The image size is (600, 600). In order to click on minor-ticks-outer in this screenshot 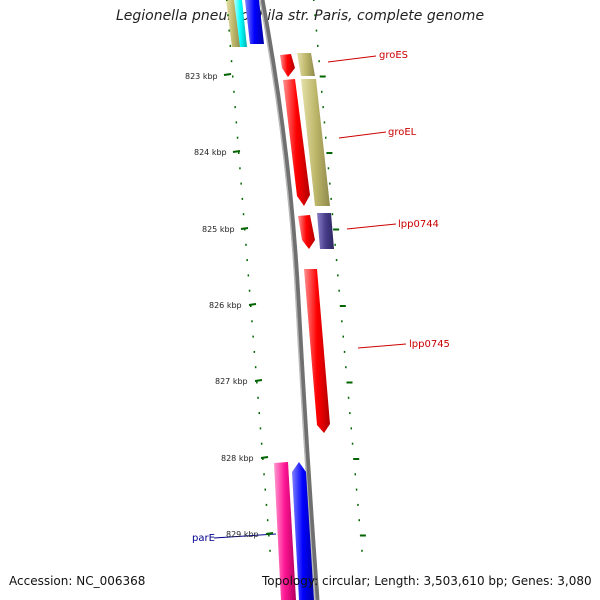, I will do `click(339, 276)`.